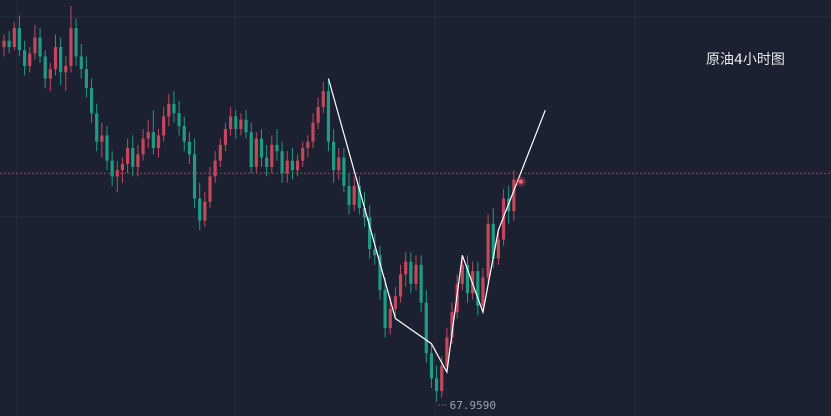 This screenshot has width=831, height=416. Describe the element at coordinates (745, 60) in the screenshot. I see `chart-title: 原油4小时图` at that location.